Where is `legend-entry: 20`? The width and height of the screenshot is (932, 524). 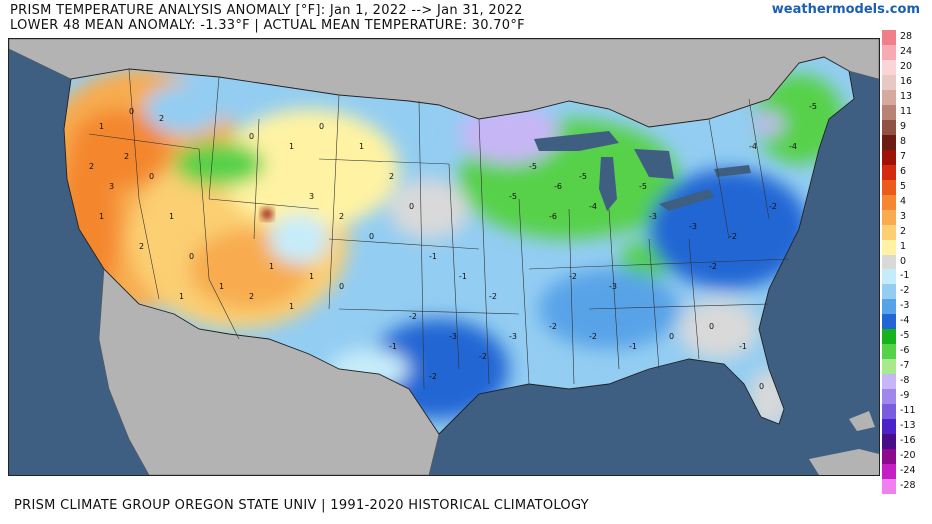
legend-entry: 20 is located at coordinates (905, 67).